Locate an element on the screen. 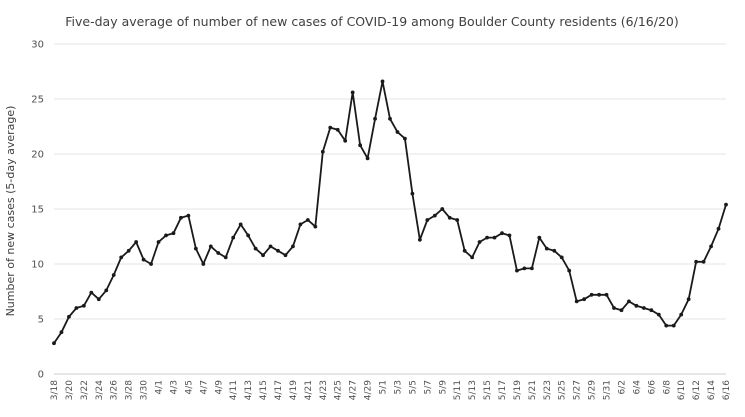 This screenshot has width=745, height=417. x-tick-label: 5/29 is located at coordinates (593, 390).